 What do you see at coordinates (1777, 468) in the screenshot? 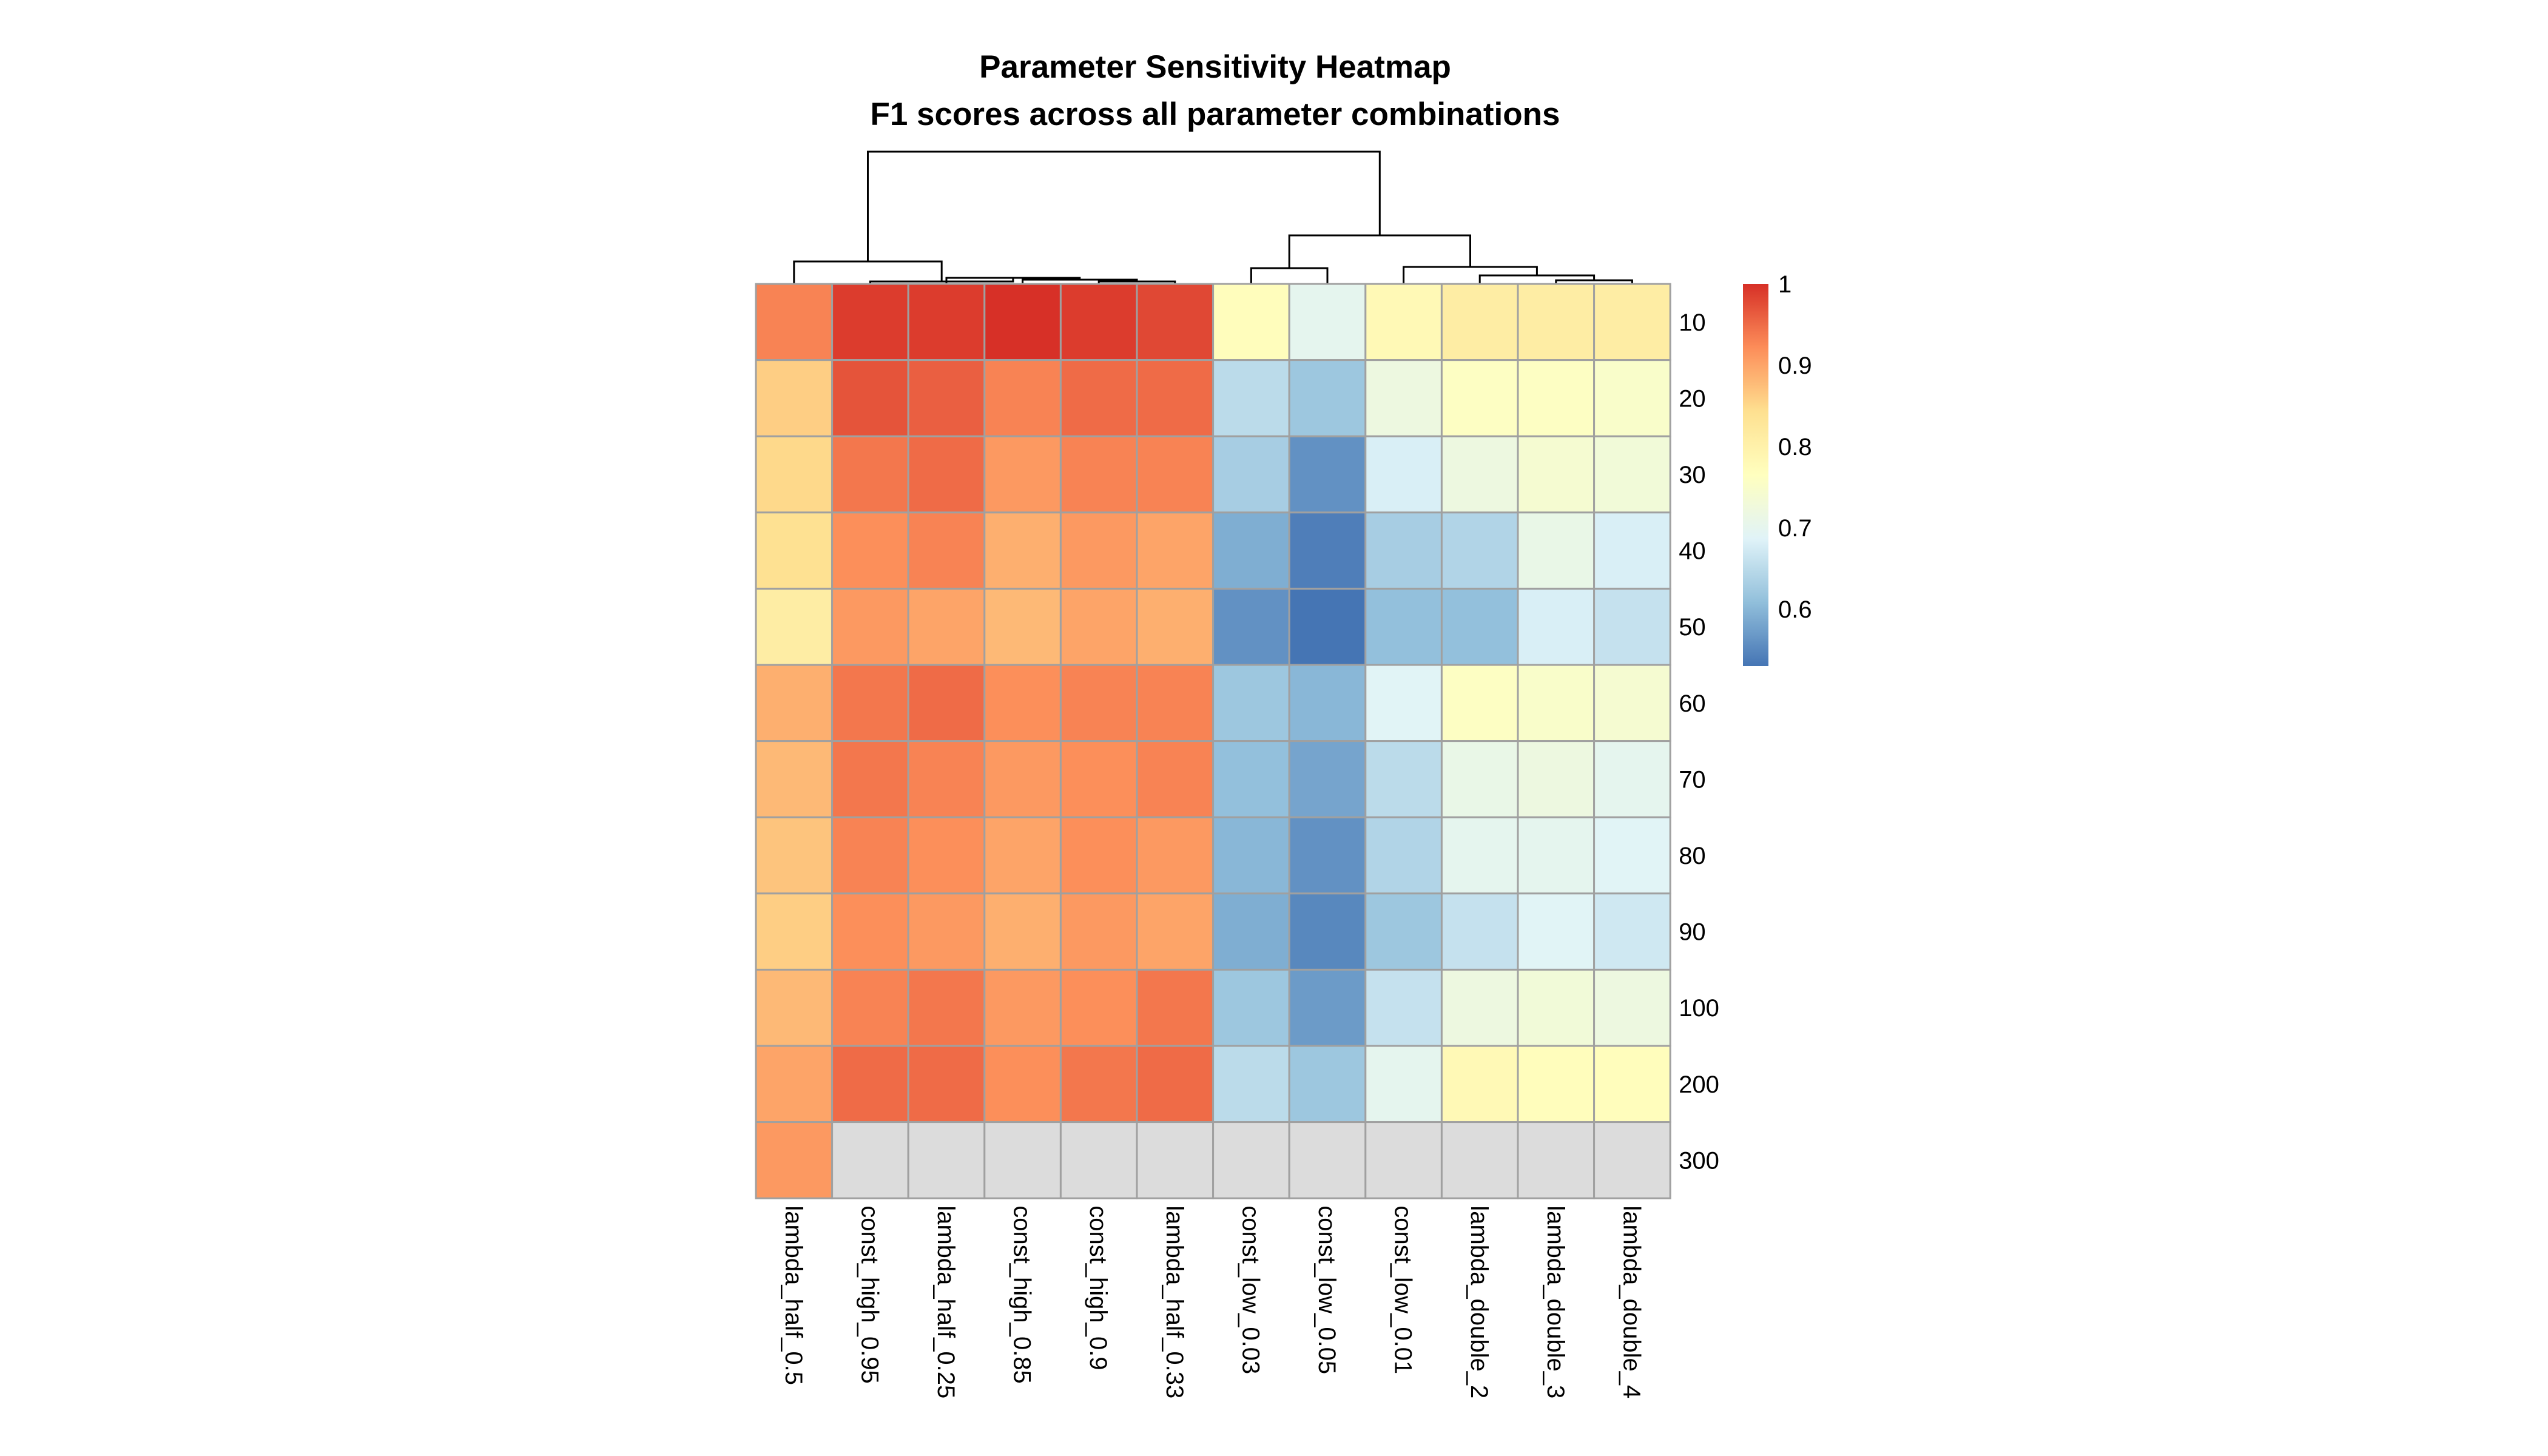
I see `color-legend: 1 0.9 0.8 0.7 0.6` at bounding box center [1777, 468].